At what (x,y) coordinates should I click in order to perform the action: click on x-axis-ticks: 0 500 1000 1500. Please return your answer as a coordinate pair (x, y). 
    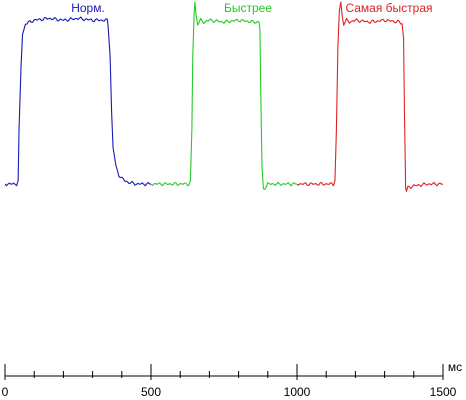
    Looking at the image, I should click on (229, 381).